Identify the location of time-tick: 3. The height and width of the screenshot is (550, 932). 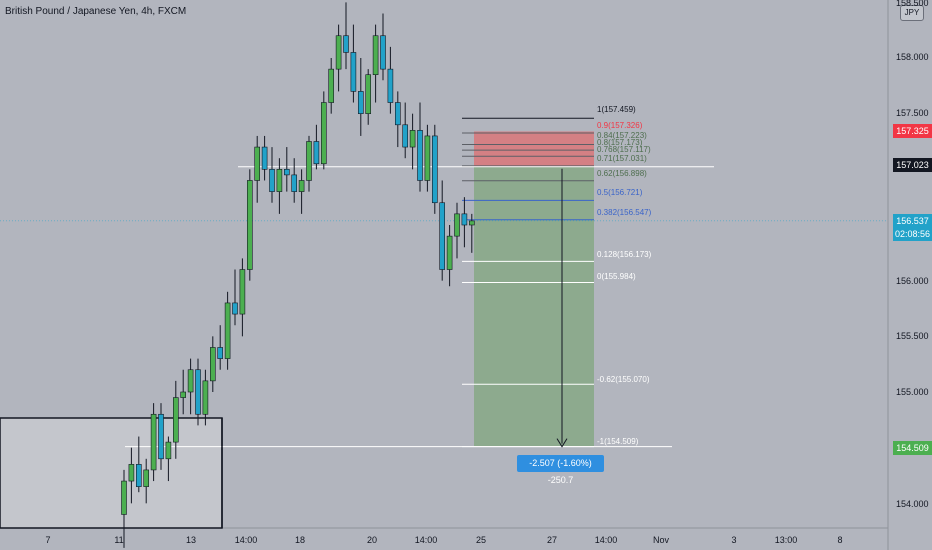
(734, 540).